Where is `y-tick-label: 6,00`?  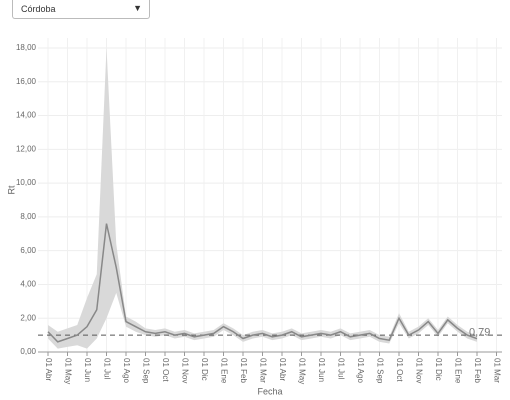 y-tick-label: 6,00 is located at coordinates (28, 250).